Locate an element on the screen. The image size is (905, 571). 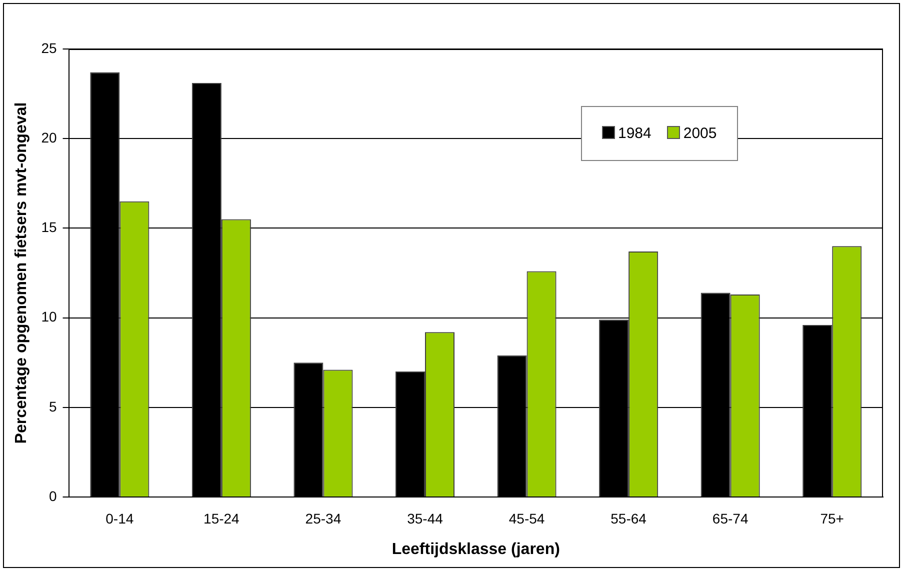
x-tick-label: 55-64 is located at coordinates (628, 518).